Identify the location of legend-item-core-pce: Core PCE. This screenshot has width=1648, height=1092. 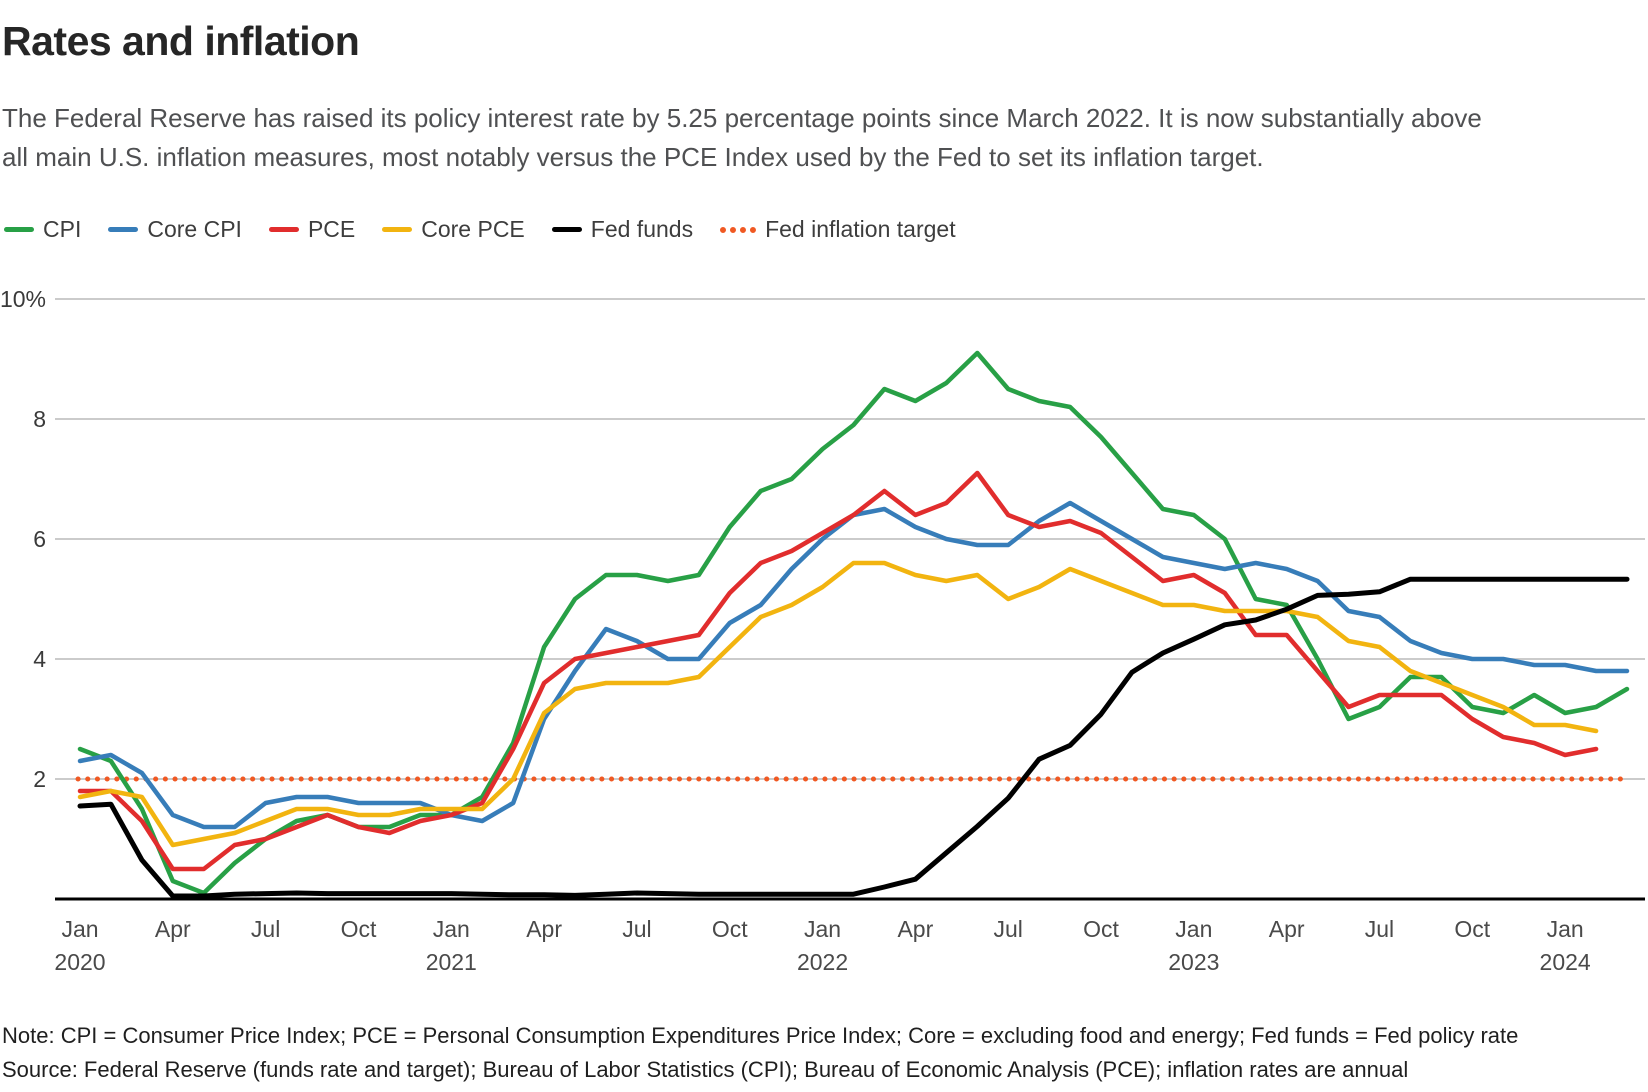
(453, 229).